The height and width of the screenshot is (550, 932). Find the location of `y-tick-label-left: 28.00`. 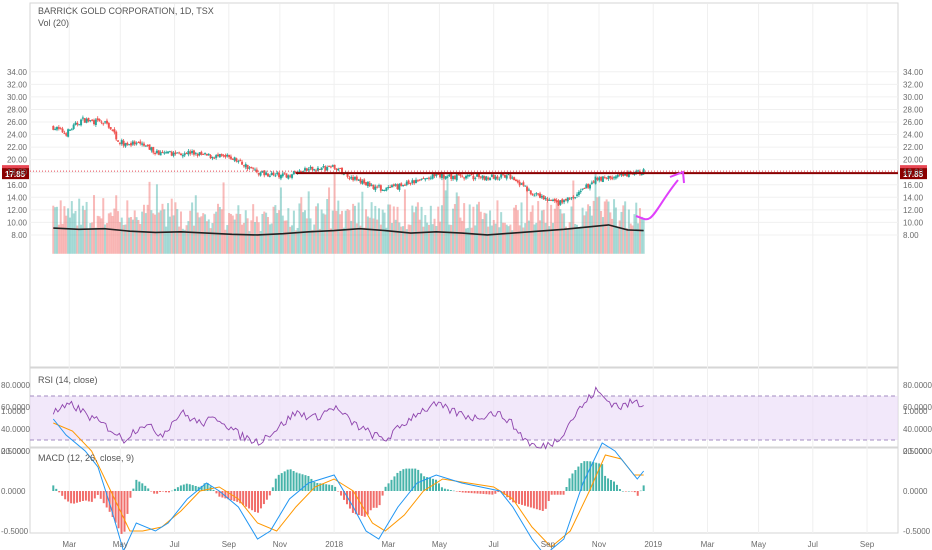

y-tick-label-left: 28.00 is located at coordinates (17, 109).